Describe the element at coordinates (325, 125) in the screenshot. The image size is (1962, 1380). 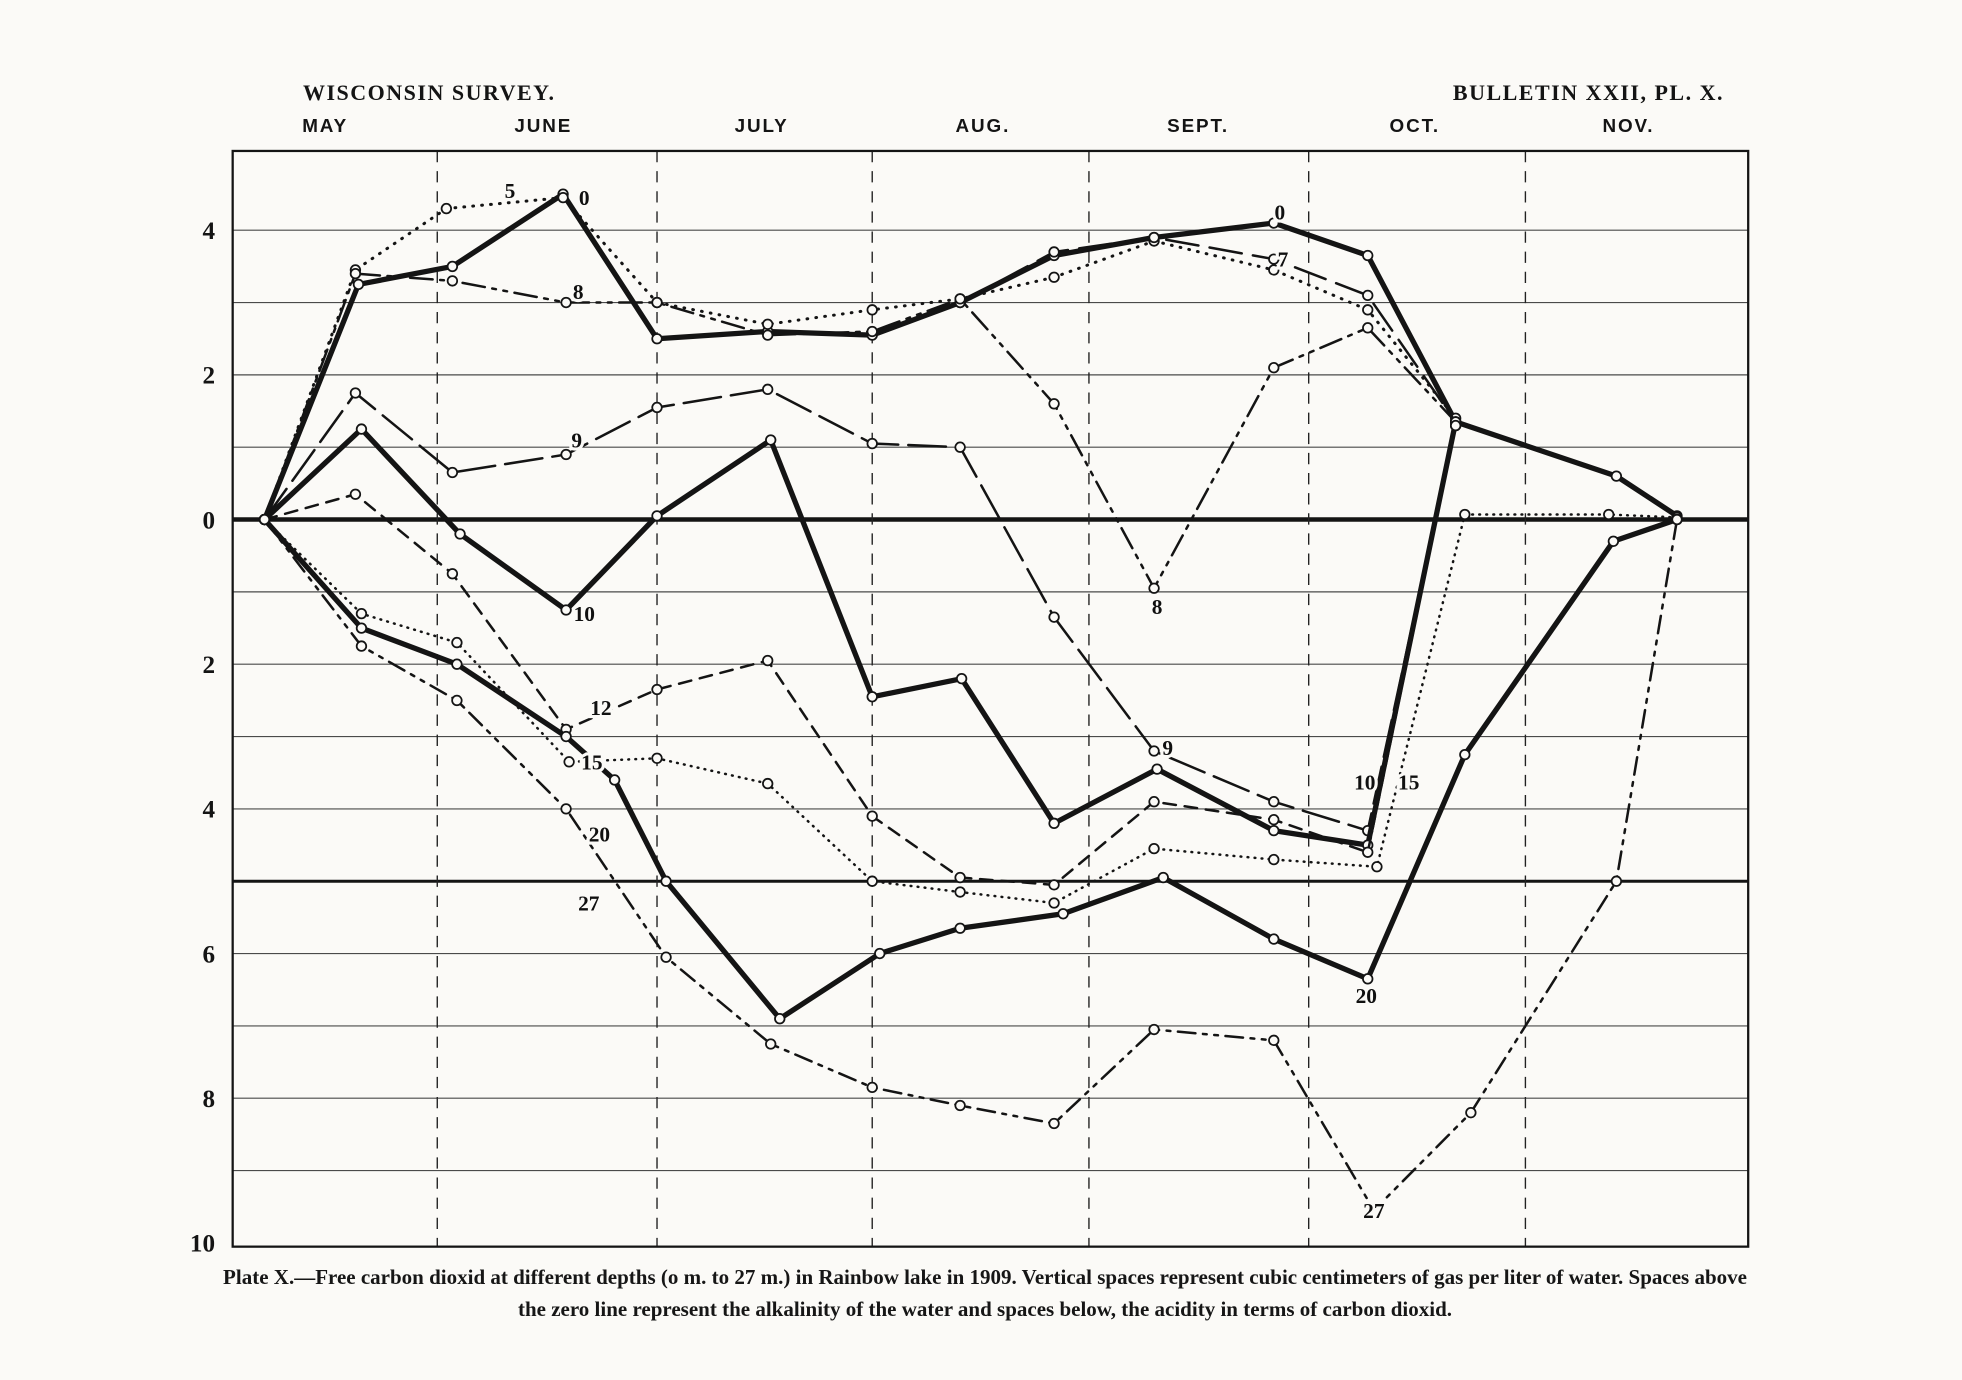
I see `month-label: MAY` at that location.